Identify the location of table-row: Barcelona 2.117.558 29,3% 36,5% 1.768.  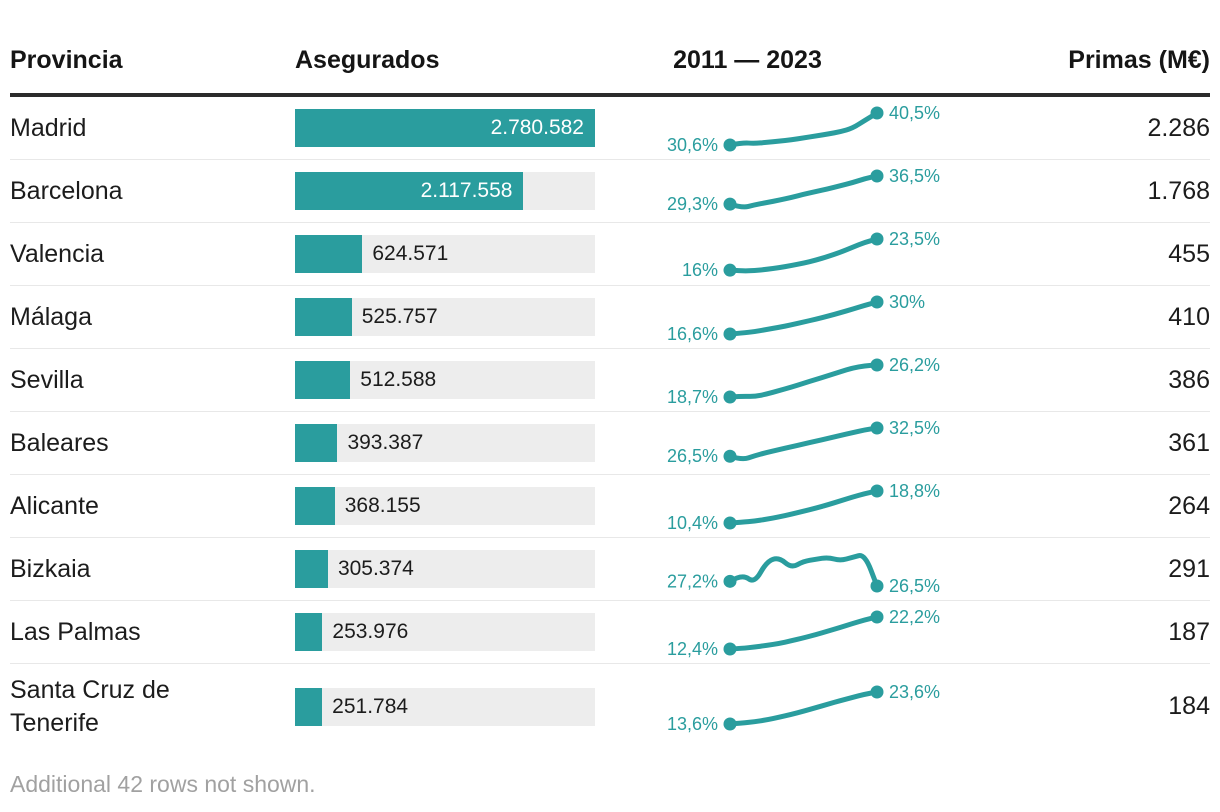
(610, 190).